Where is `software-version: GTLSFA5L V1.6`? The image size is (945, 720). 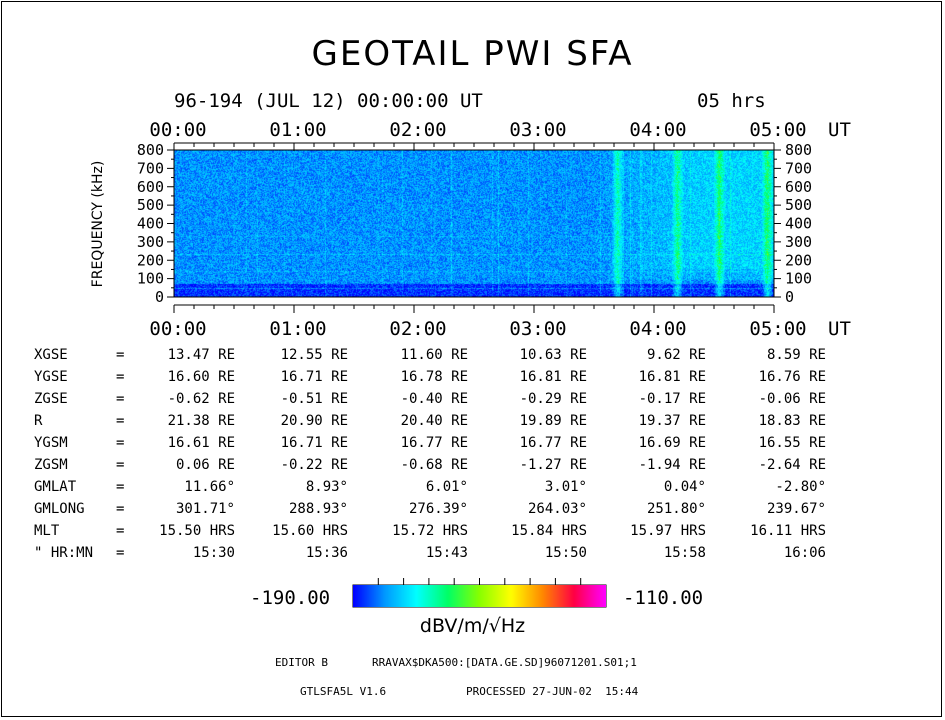 software-version: GTLSFA5L V1.6 is located at coordinates (343, 691).